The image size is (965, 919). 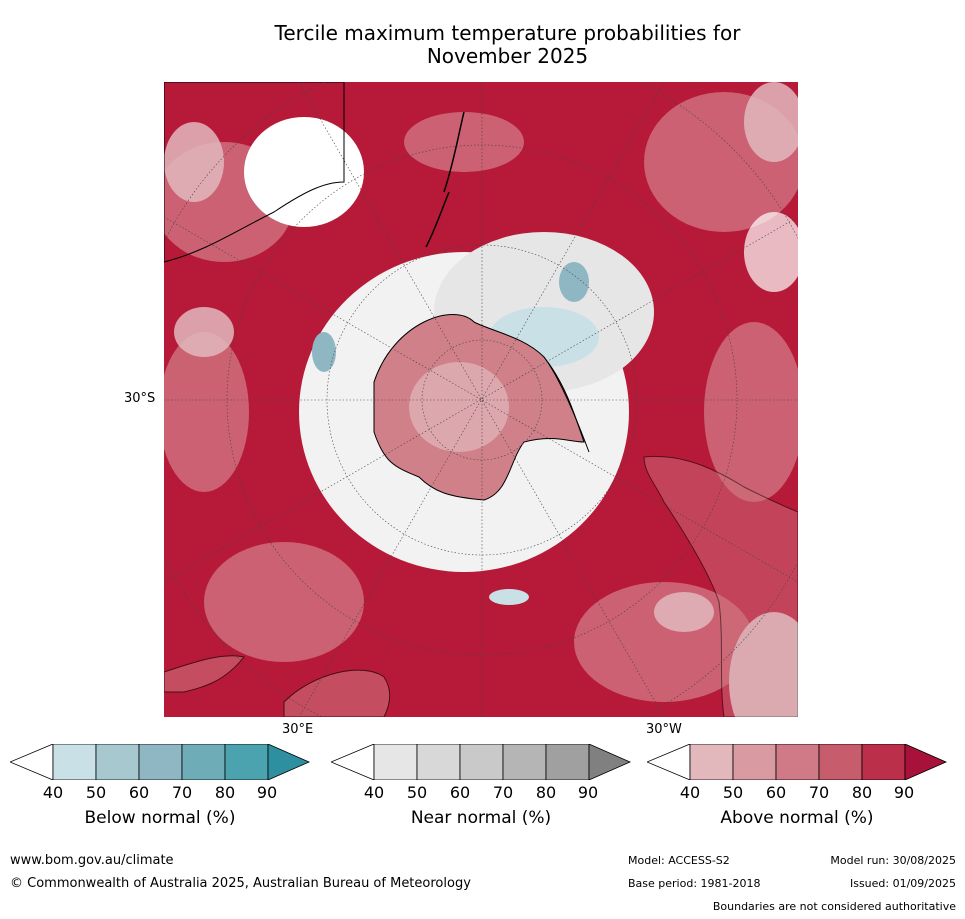 I want to click on base-period: Base period: 1981-2018, so click(x=694, y=883).